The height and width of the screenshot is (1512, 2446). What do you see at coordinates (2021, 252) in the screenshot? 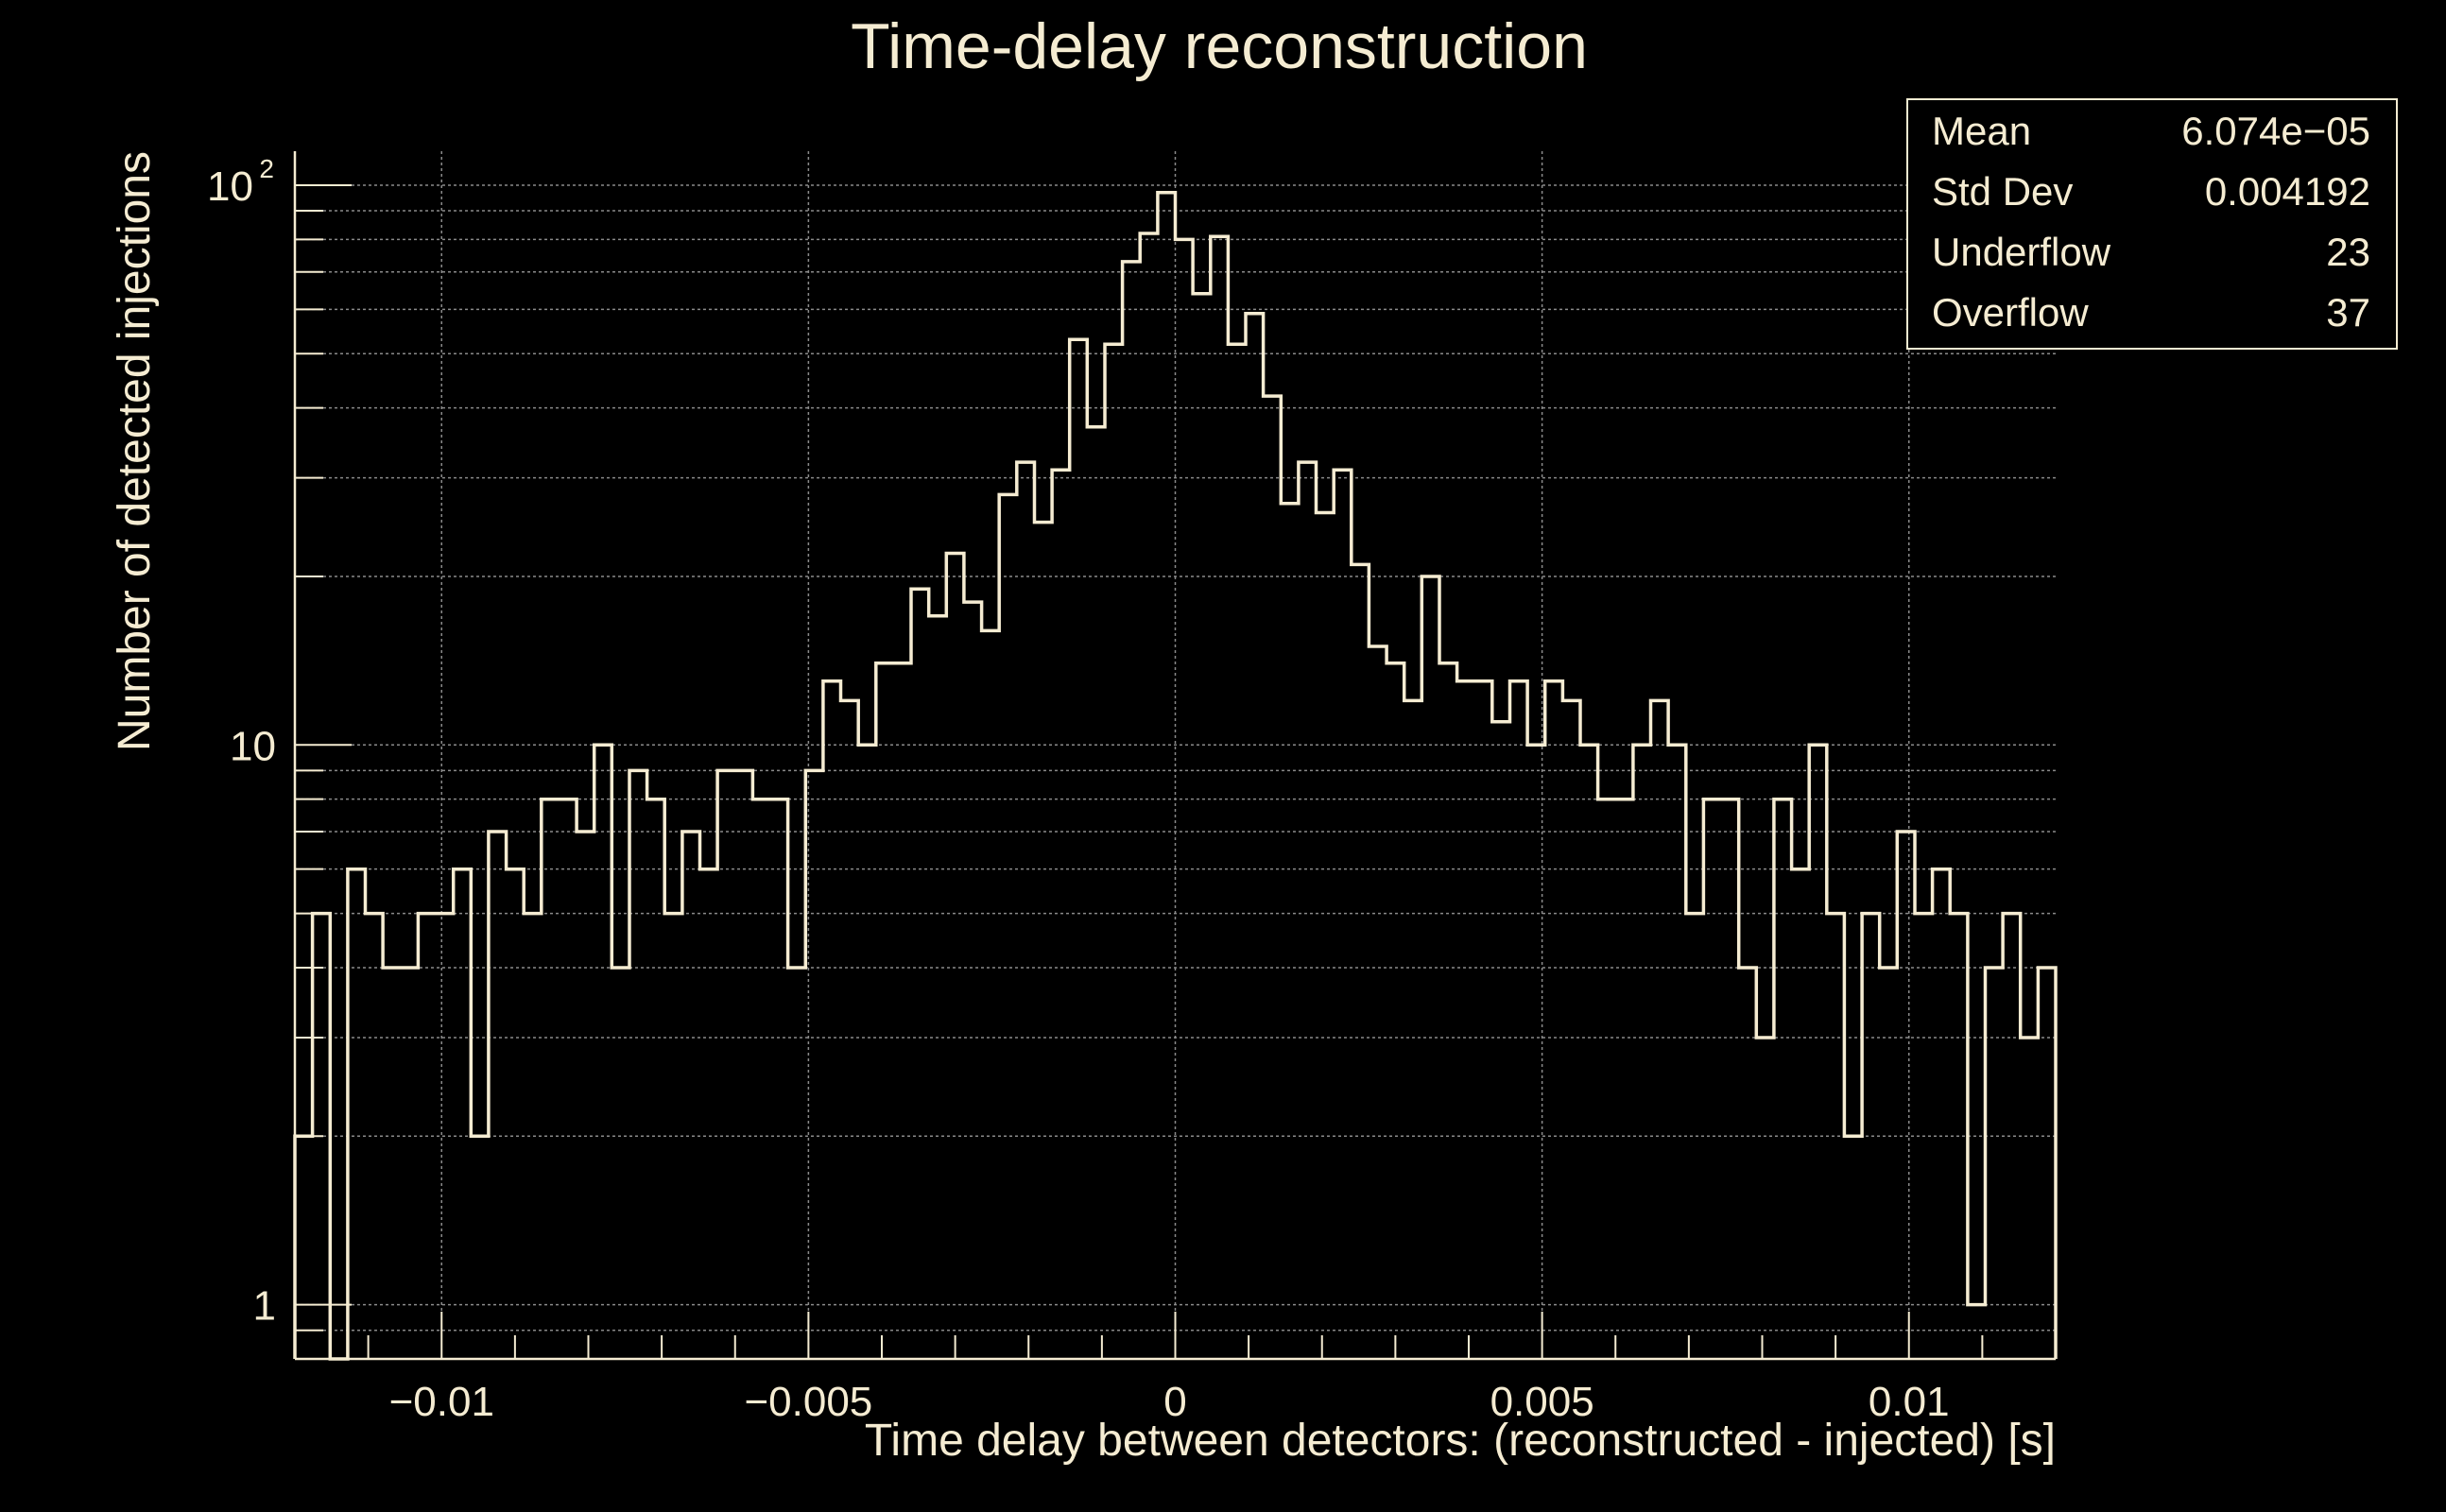
I see `stats-label: Underflow` at bounding box center [2021, 252].